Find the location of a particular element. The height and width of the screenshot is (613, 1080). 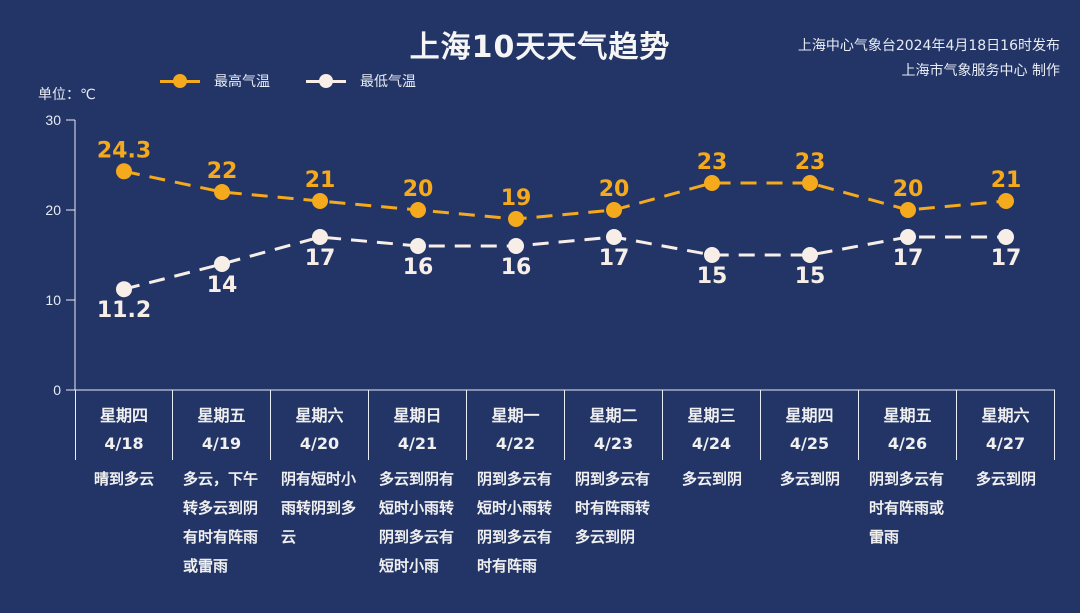

day-column: 星期三 4/24 多云到阴 is located at coordinates (712, 485).